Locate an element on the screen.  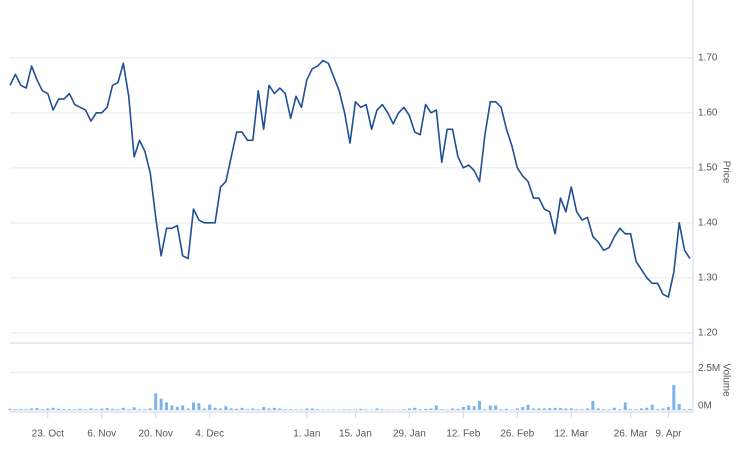
x-tick-label: 15. Jan is located at coordinates (355, 434).